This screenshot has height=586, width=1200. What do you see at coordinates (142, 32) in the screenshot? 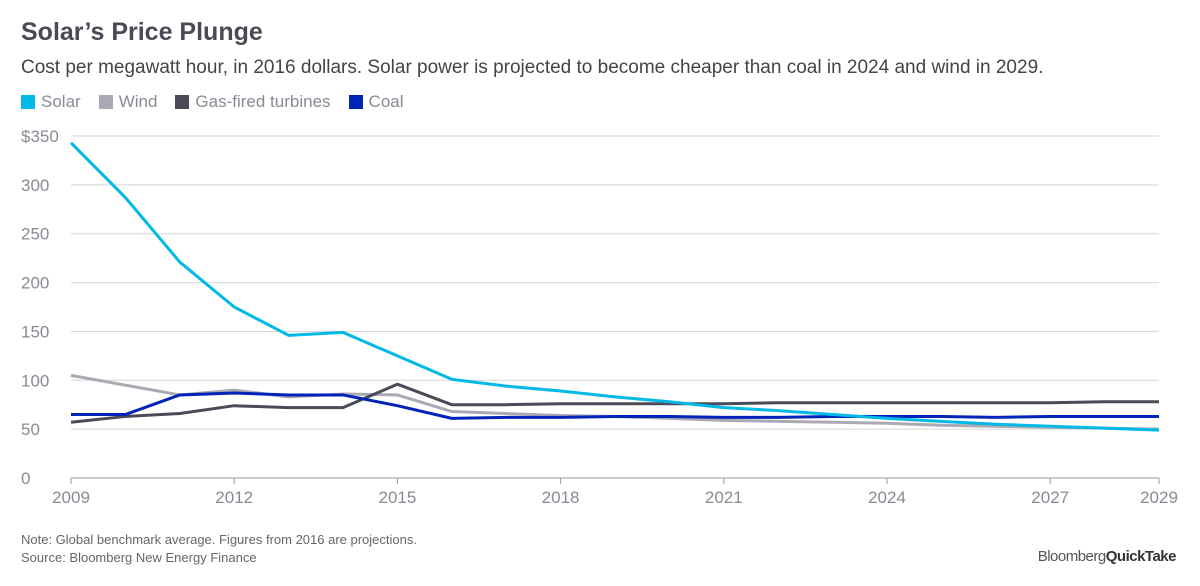
I see `chart-title: Solar’s Price Plunge` at bounding box center [142, 32].